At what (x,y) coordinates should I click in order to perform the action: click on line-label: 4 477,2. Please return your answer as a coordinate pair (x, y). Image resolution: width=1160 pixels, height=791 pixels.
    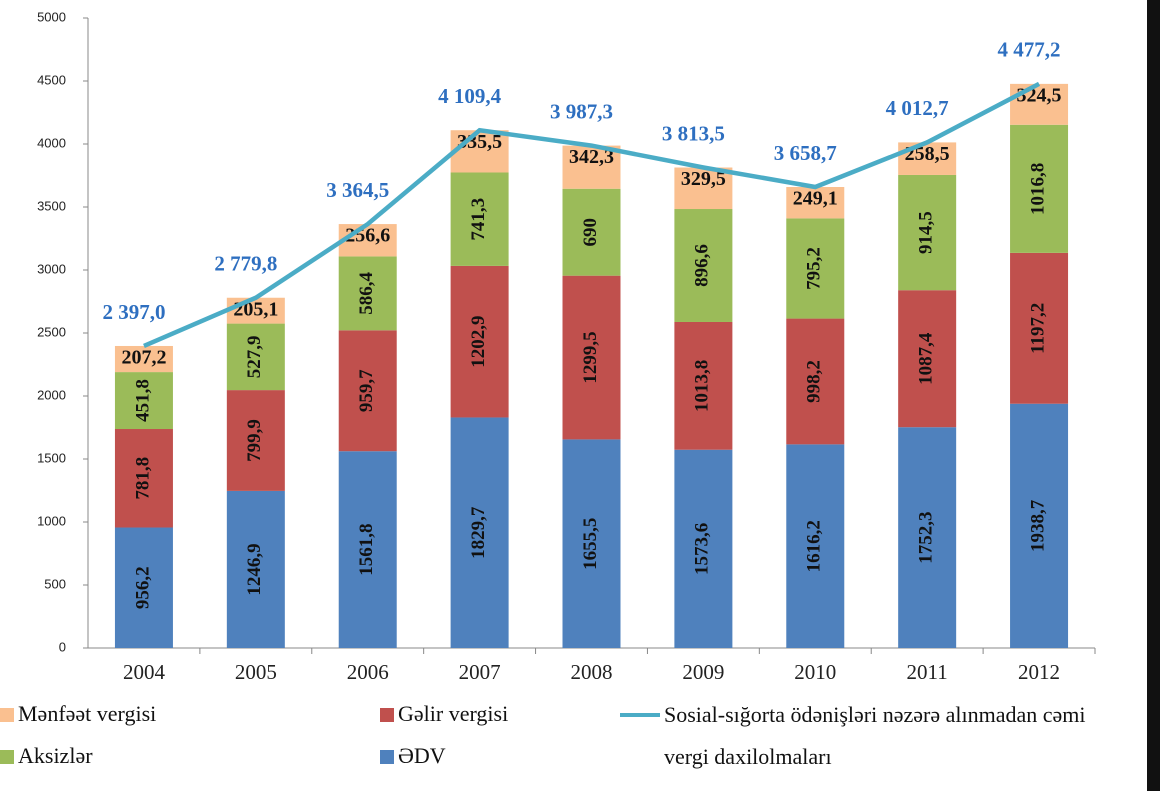
    Looking at the image, I should click on (1029, 50).